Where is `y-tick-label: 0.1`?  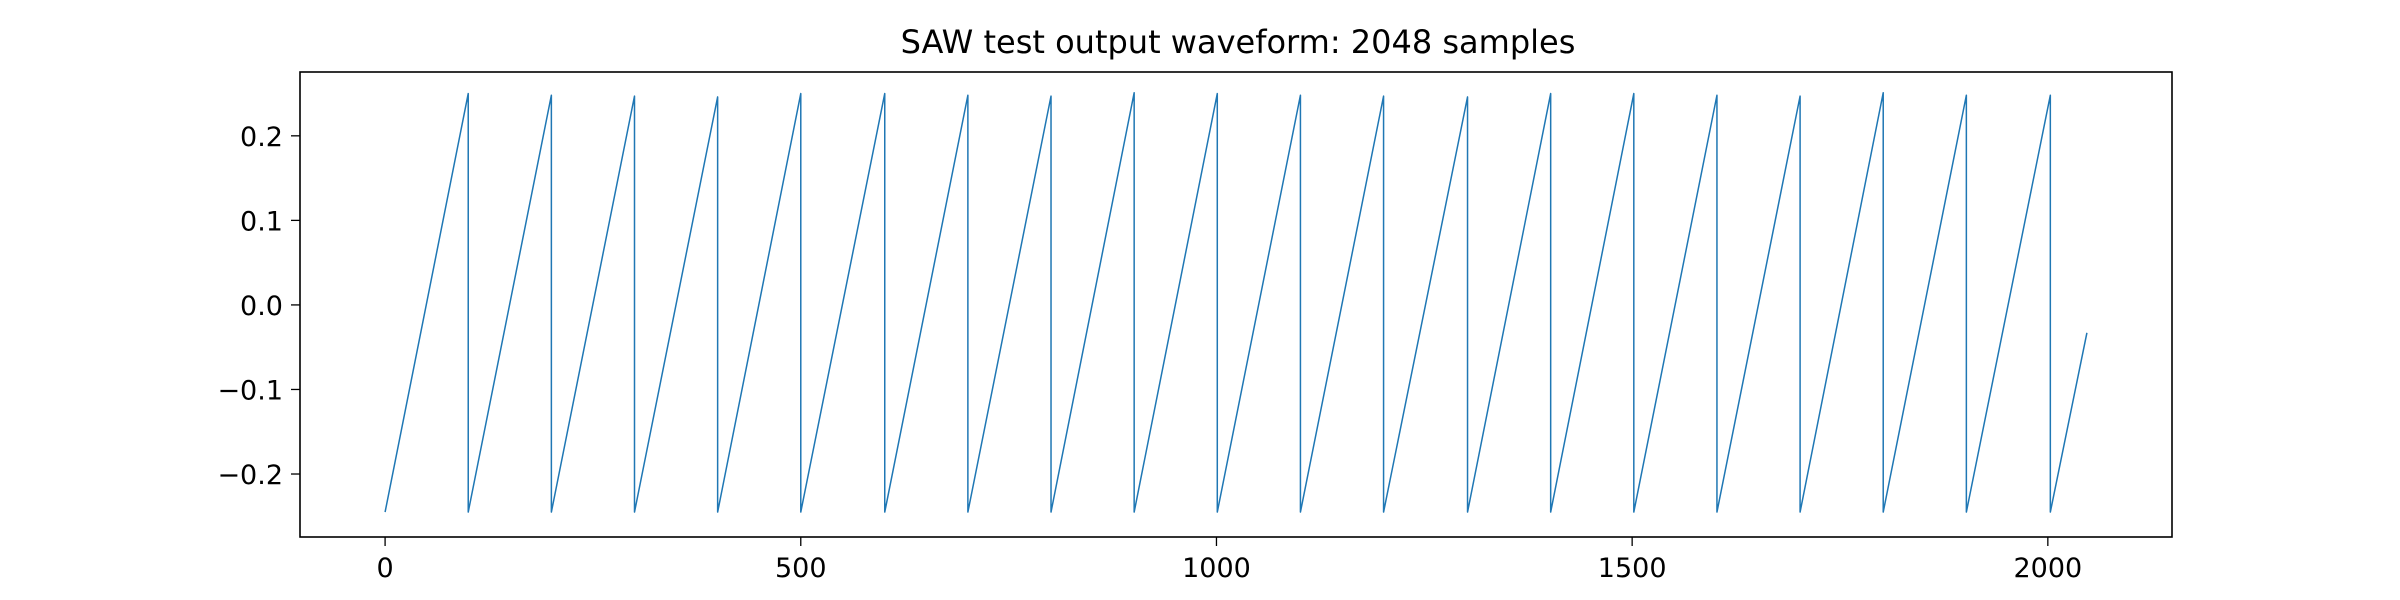 y-tick-label: 0.1 is located at coordinates (261, 221).